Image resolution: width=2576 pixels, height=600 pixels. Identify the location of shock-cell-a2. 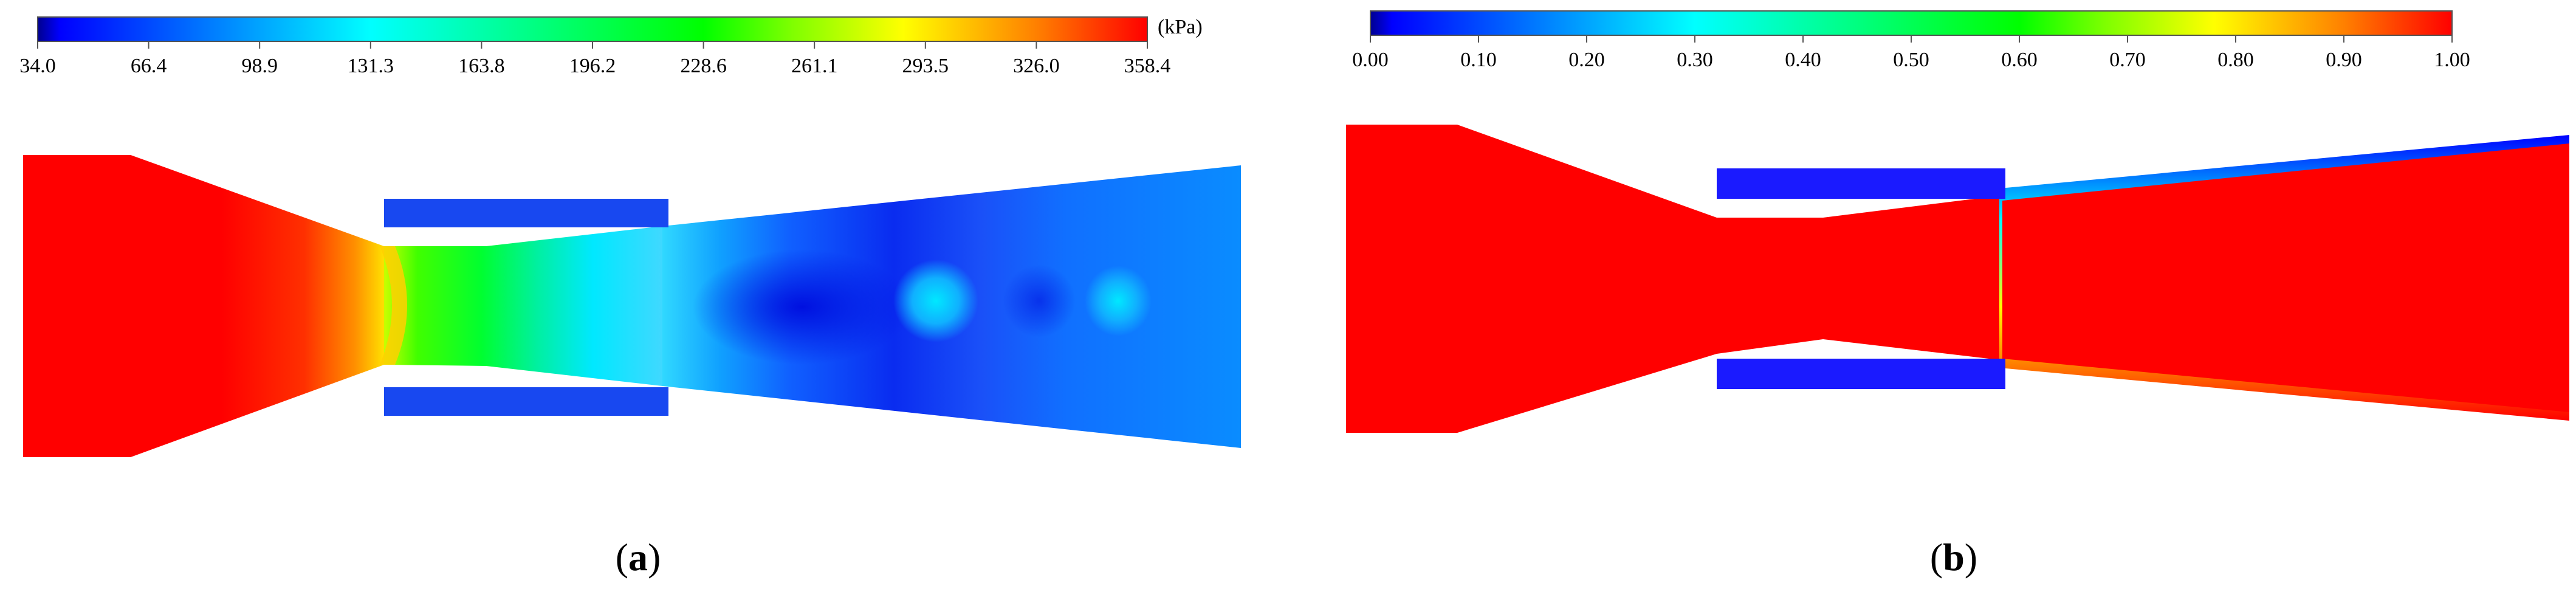
(1118, 301).